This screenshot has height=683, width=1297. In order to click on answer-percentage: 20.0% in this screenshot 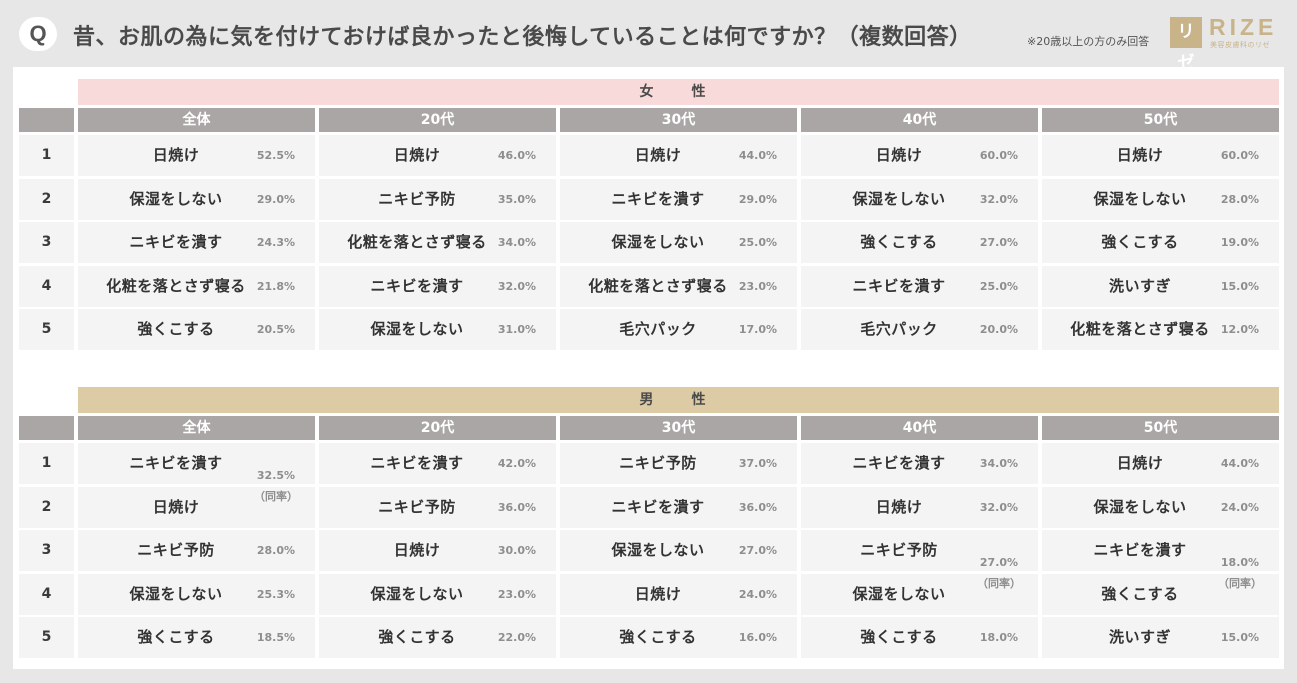, I will do `click(998, 329)`.